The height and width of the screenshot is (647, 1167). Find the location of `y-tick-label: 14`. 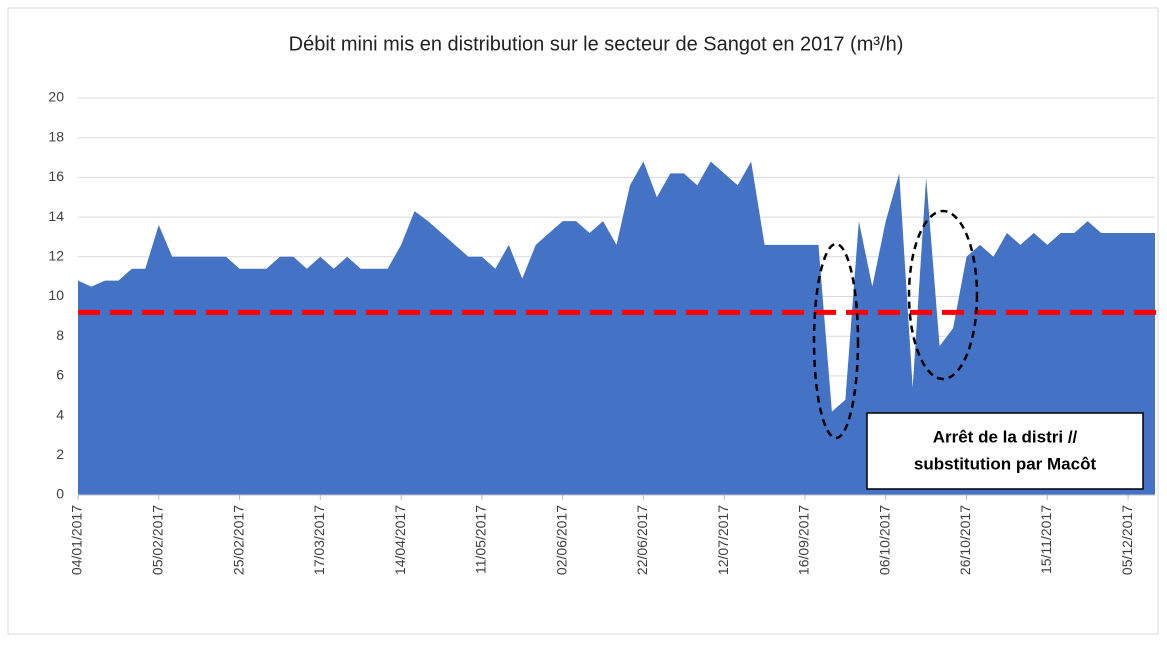

y-tick-label: 14 is located at coordinates (56, 216).